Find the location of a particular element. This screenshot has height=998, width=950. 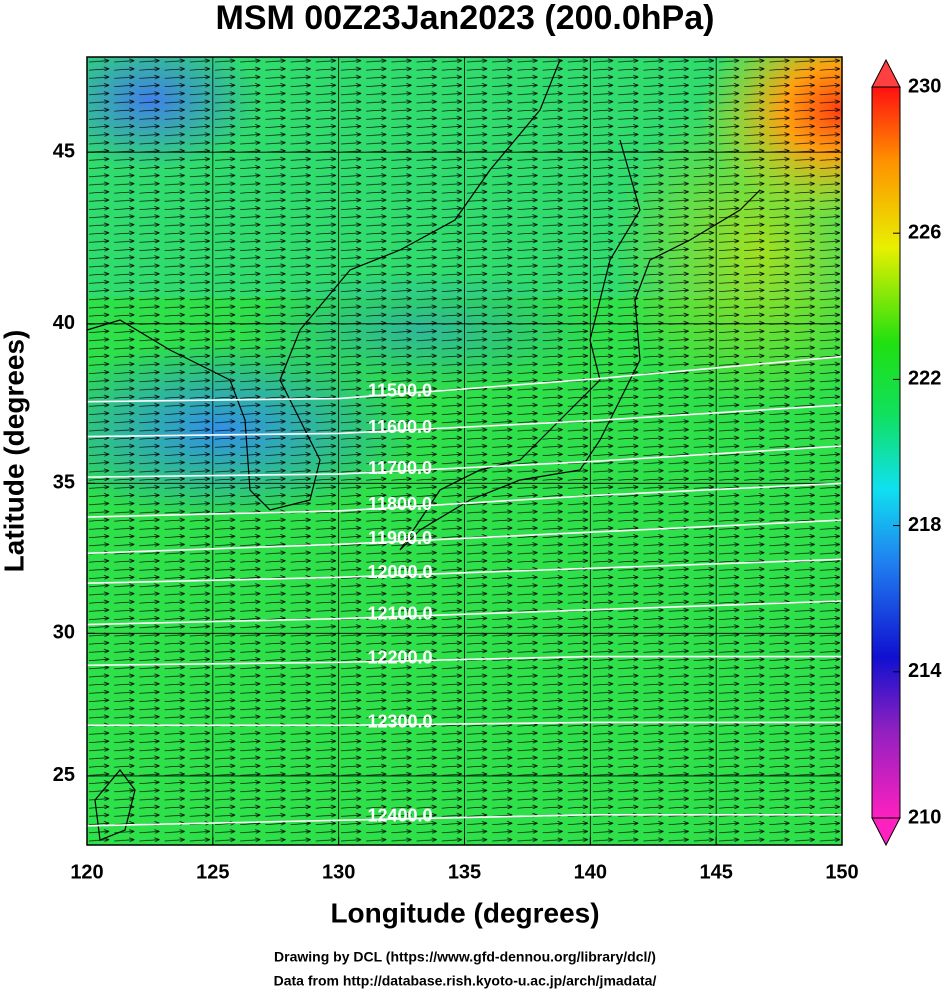

y-axis-label: Latitude (degrees) is located at coordinates (14, 451).